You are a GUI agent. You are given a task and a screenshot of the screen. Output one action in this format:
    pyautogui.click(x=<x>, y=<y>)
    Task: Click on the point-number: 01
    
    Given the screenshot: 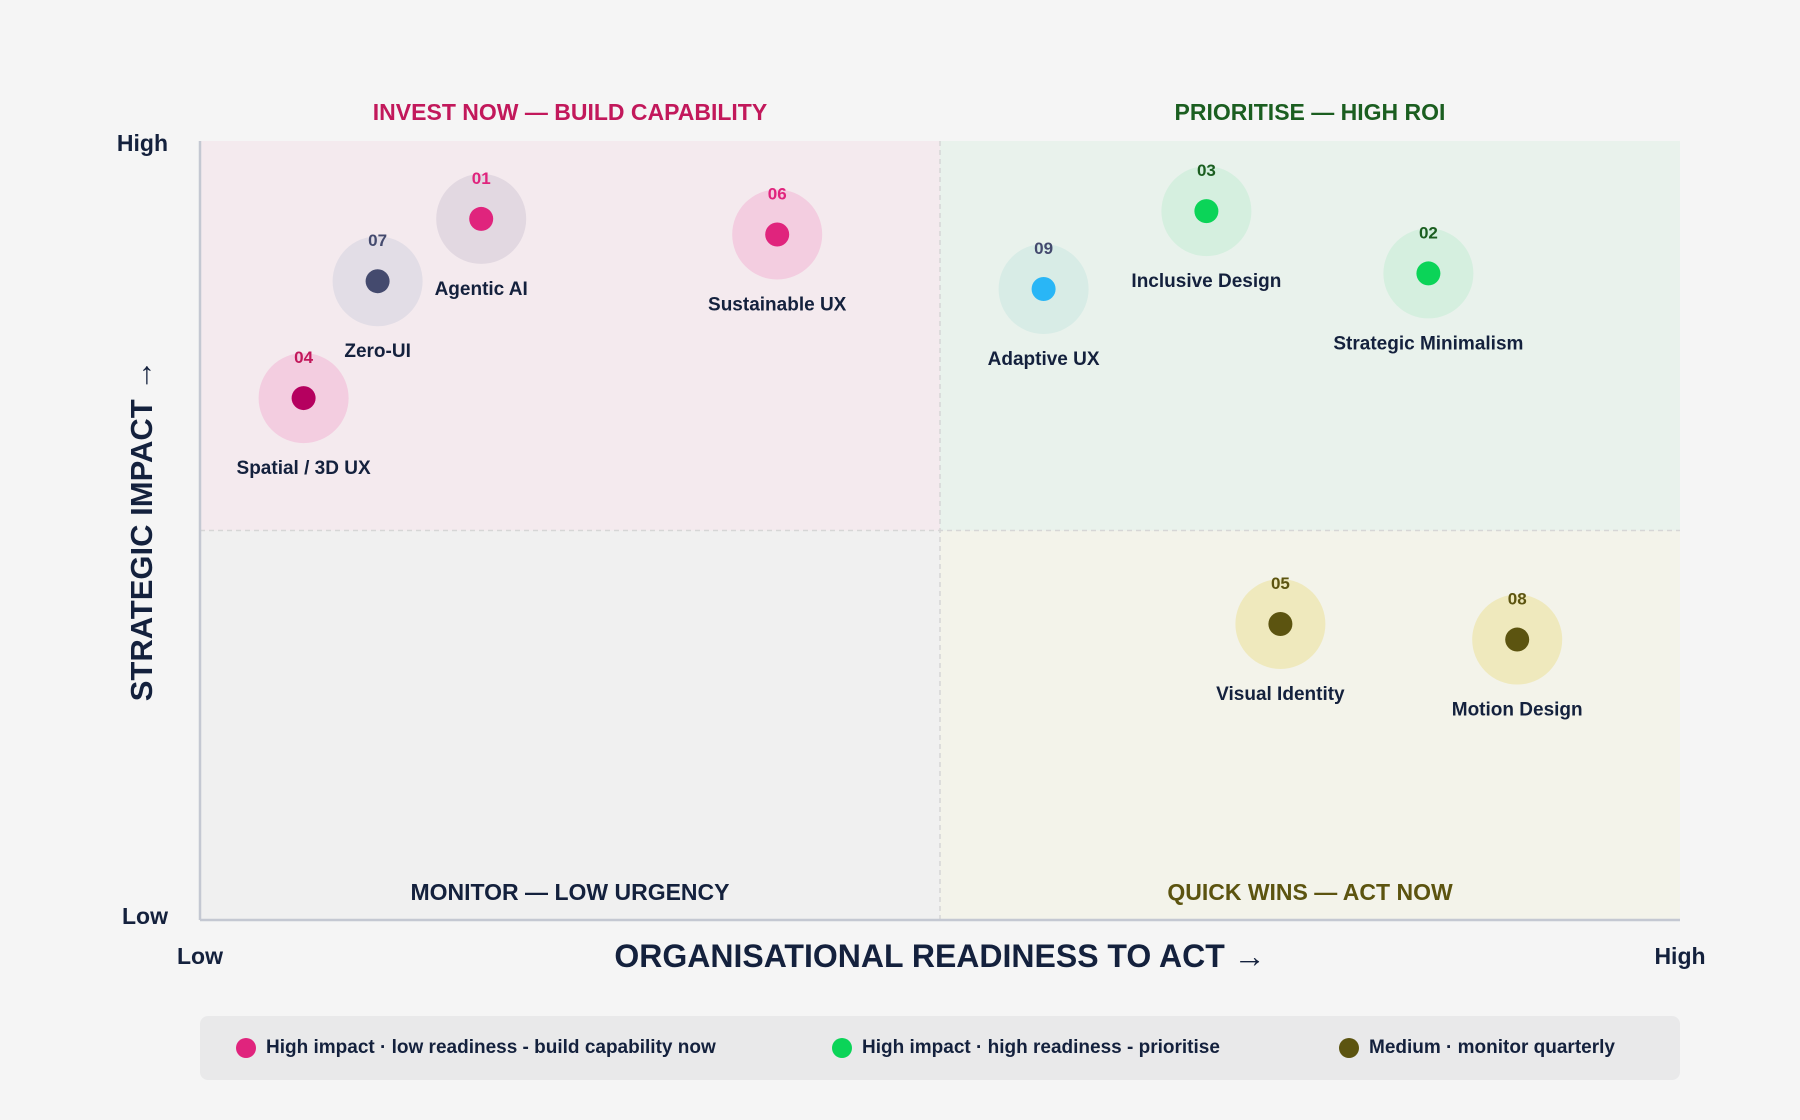 What is the action you would take?
    pyautogui.click(x=481, y=178)
    